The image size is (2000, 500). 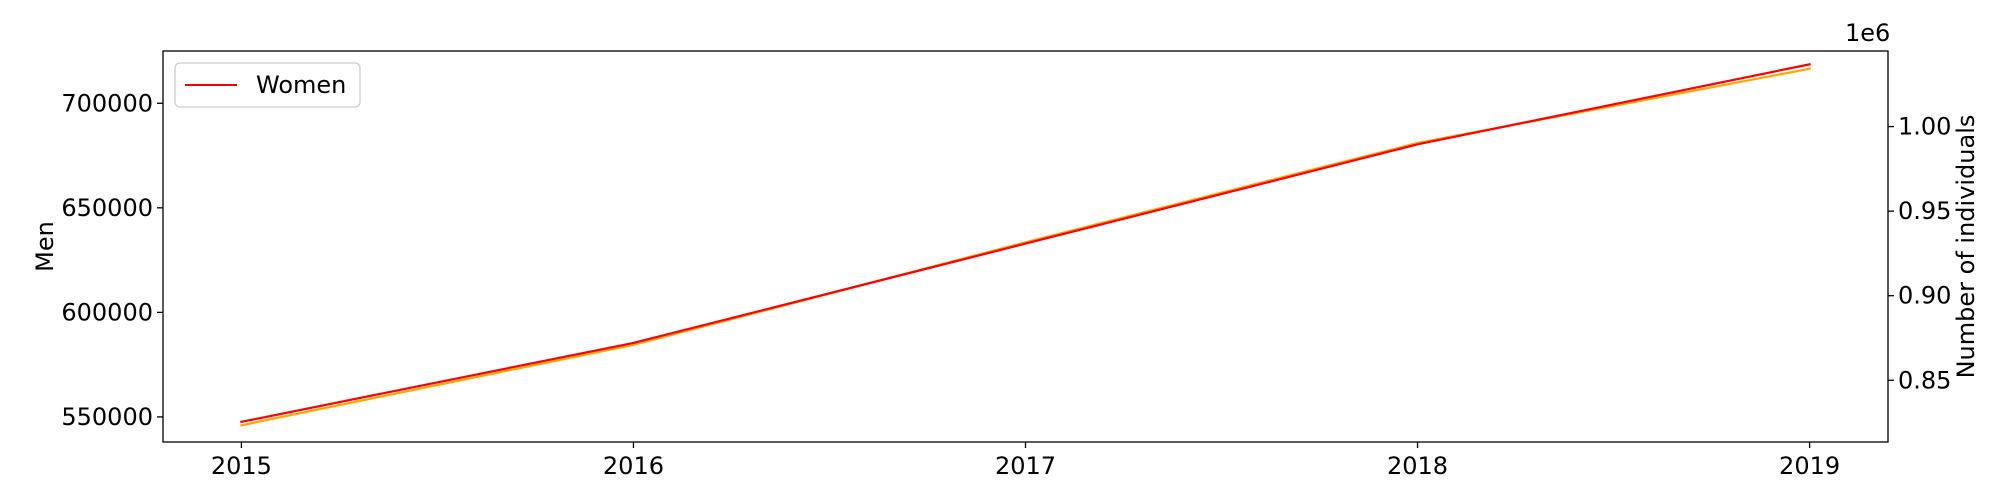 I want to click on legend-box, so click(x=267, y=85).